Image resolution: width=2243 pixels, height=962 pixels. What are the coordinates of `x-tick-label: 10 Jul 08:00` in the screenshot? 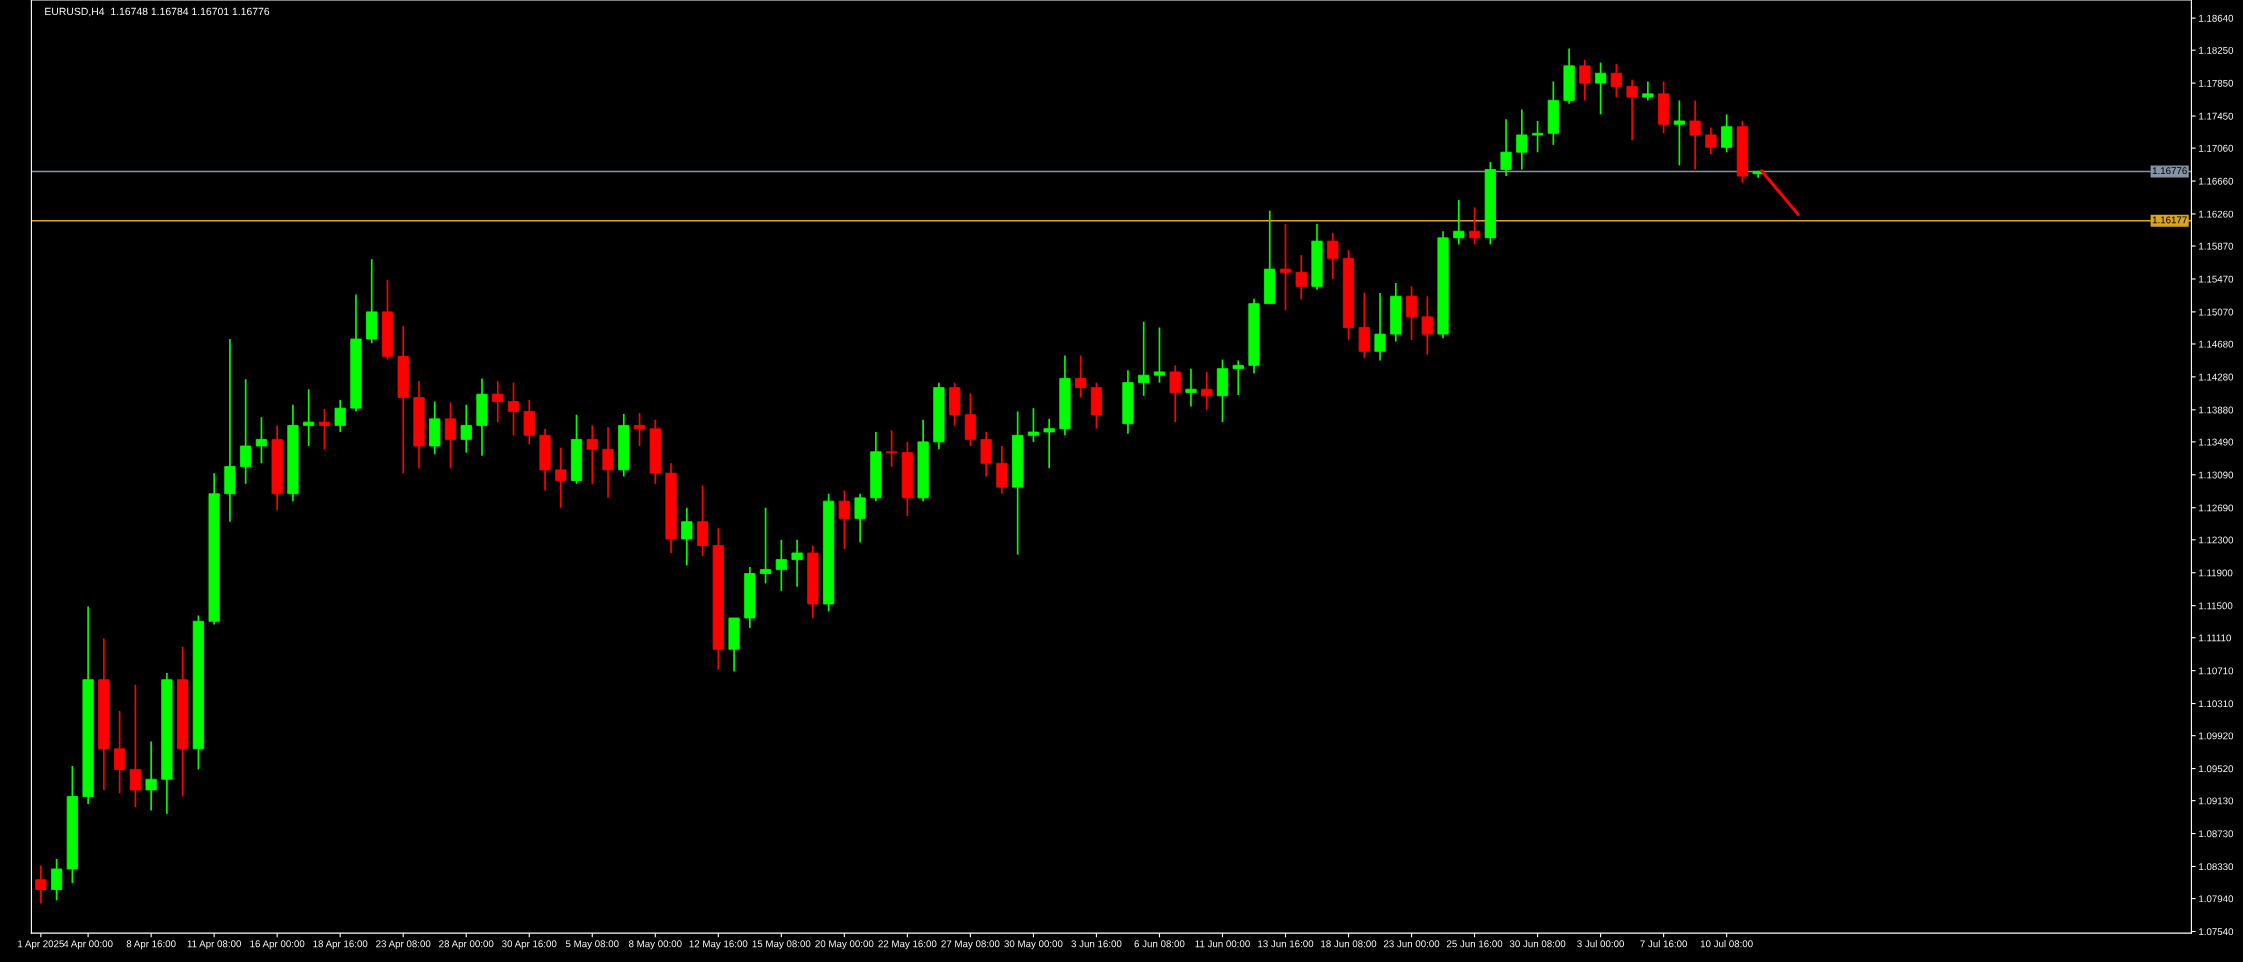 It's located at (1726, 944).